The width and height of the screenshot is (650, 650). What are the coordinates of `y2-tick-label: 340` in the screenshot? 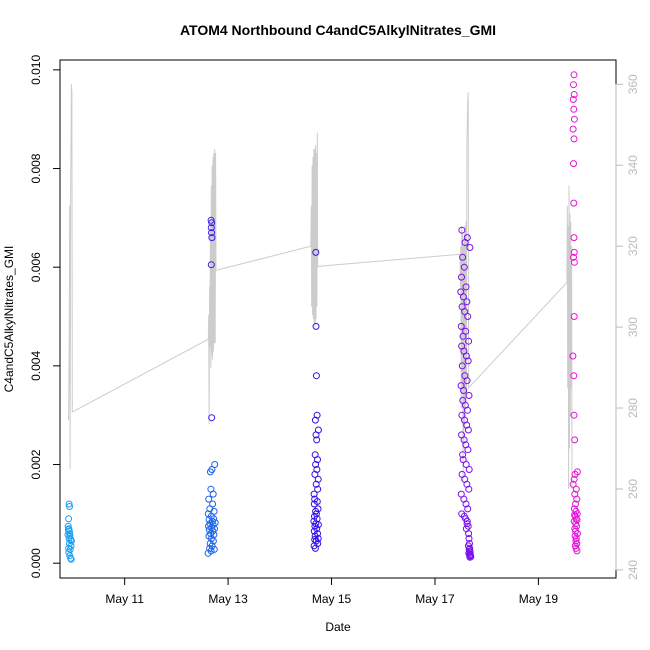 It's located at (633, 165).